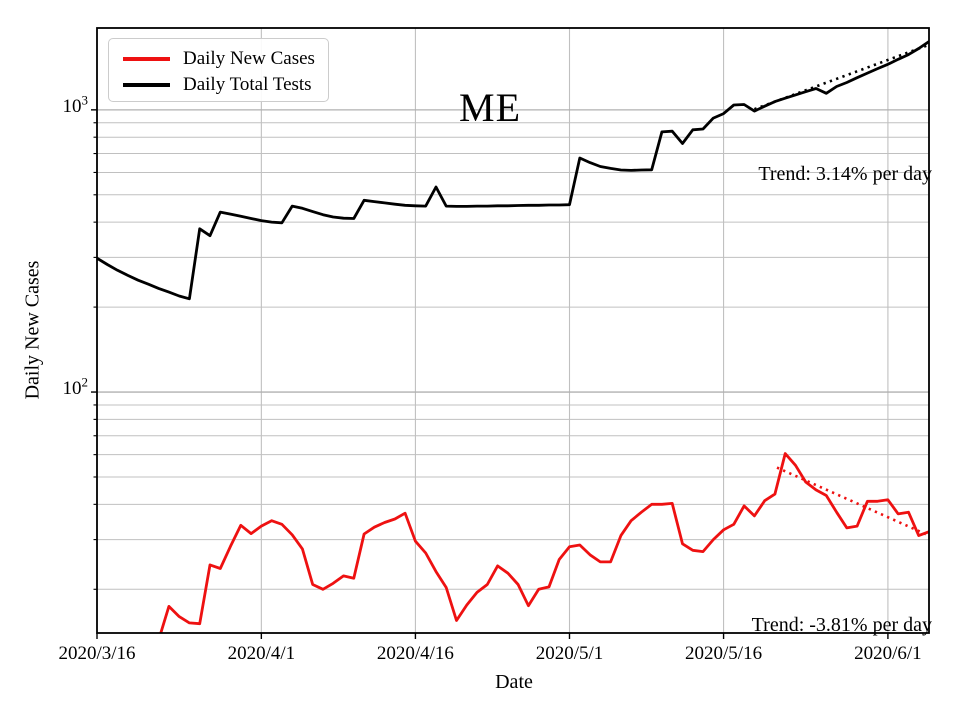 The width and height of the screenshot is (960, 720). Describe the element at coordinates (841, 625) in the screenshot. I see `cases-trend-annotation: Trend: -3.81% per day` at that location.